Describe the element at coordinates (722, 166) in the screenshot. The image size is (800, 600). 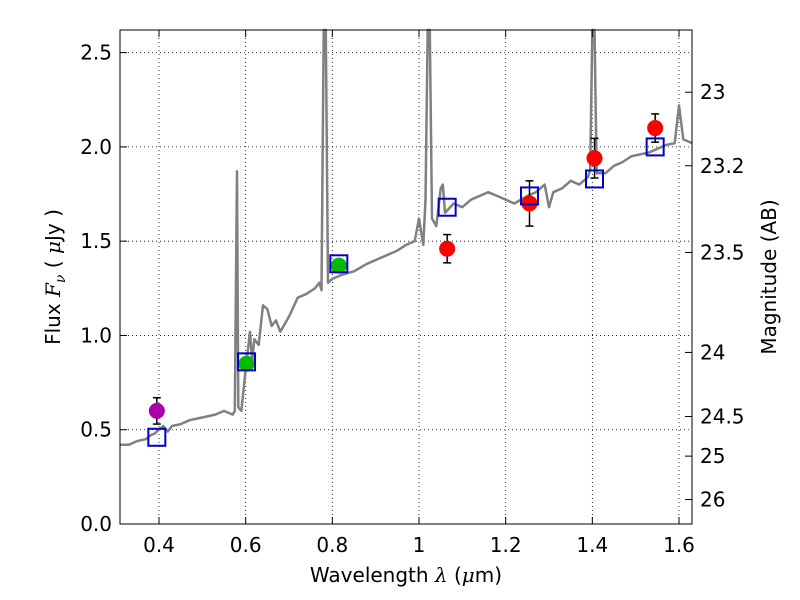
I see `right-tick-label: 23.2` at that location.